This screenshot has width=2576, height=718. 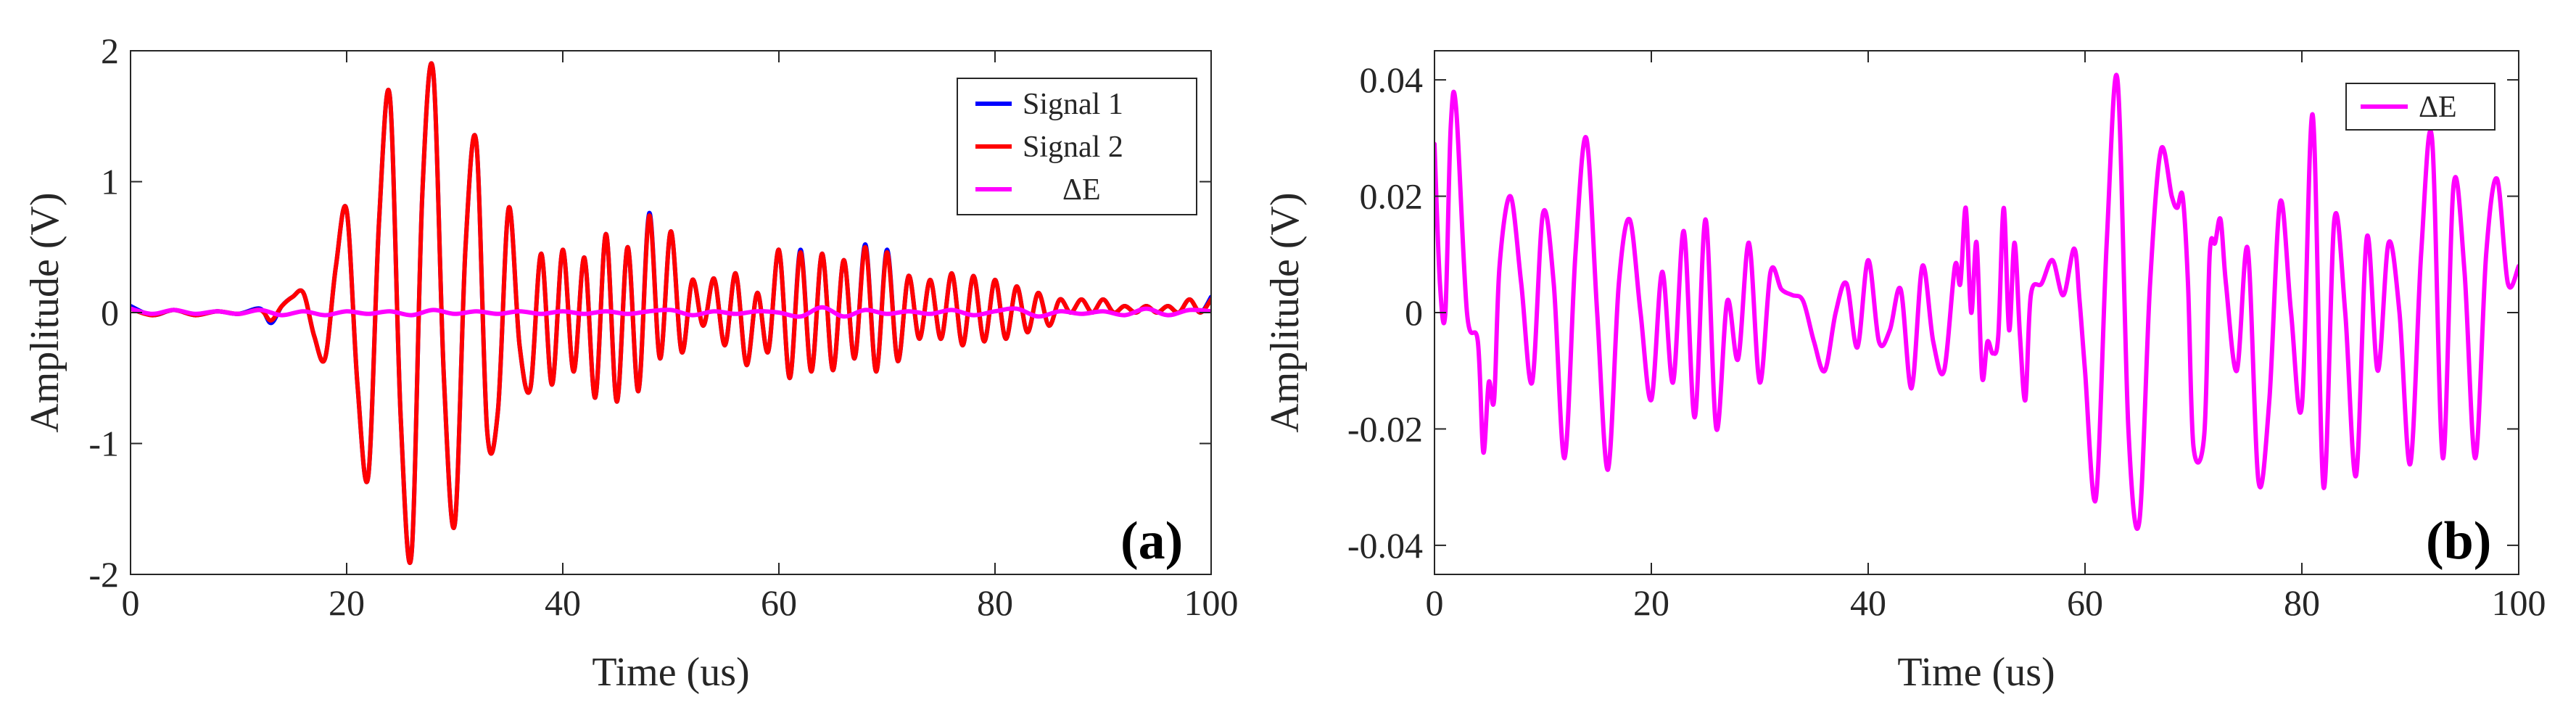 What do you see at coordinates (131, 603) in the screenshot?
I see `x-tick-label-a: 0` at bounding box center [131, 603].